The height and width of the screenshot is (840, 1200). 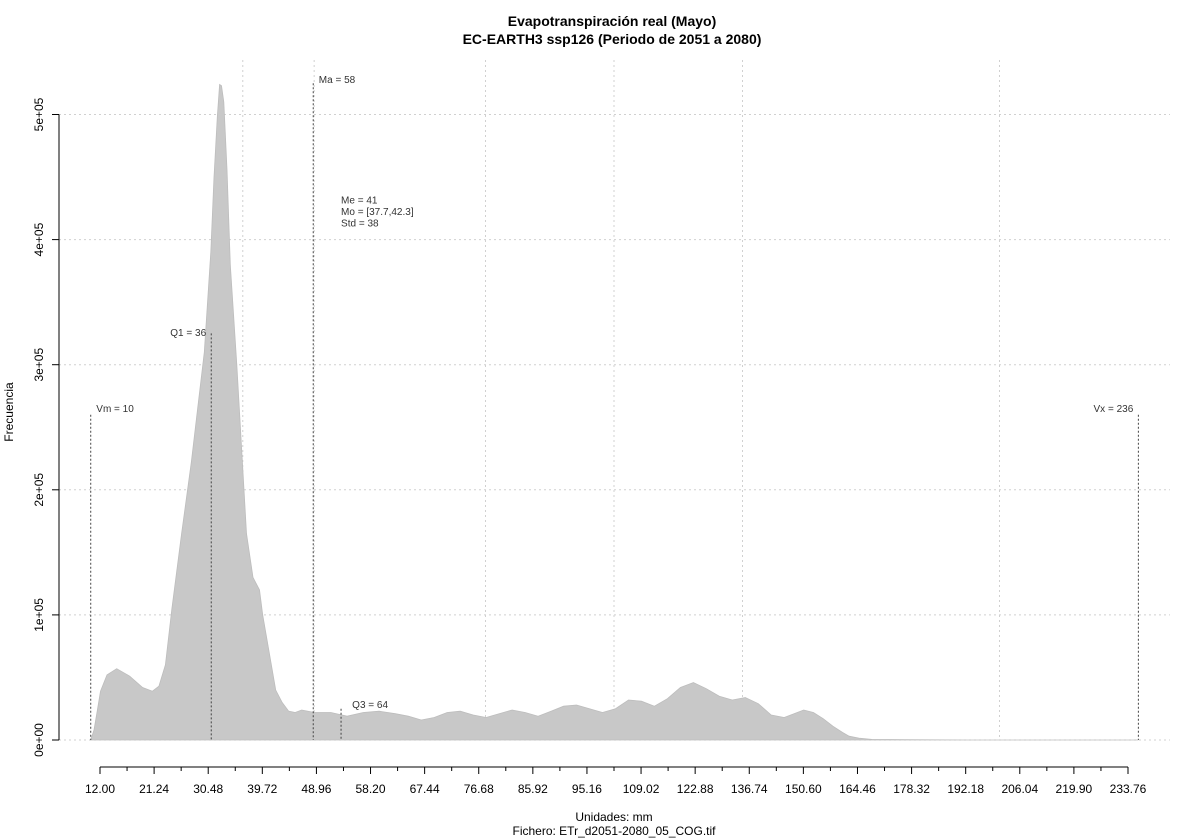 What do you see at coordinates (262, 789) in the screenshot?
I see `x-tick-label: 39.72` at bounding box center [262, 789].